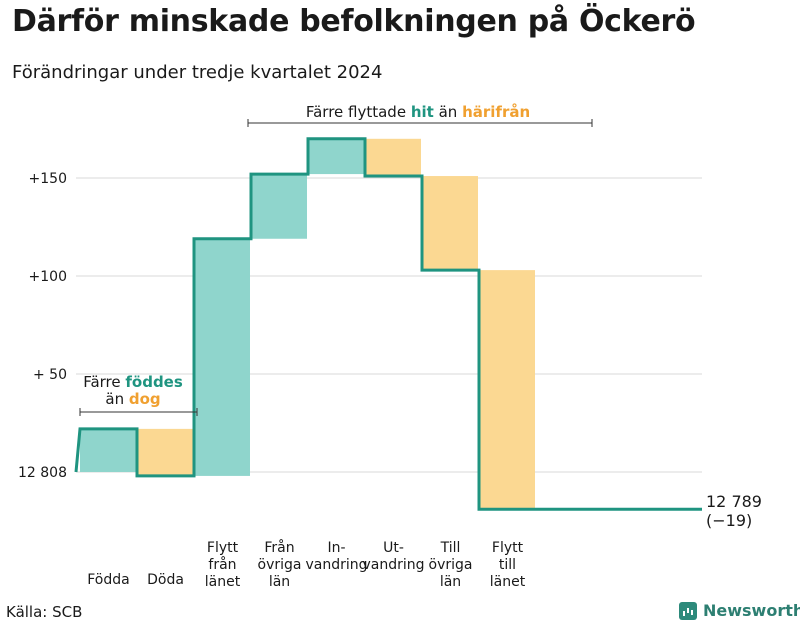 This screenshot has height=625, width=800. What do you see at coordinates (507, 565) in the screenshot?
I see `x-tick-label: till` at bounding box center [507, 565].